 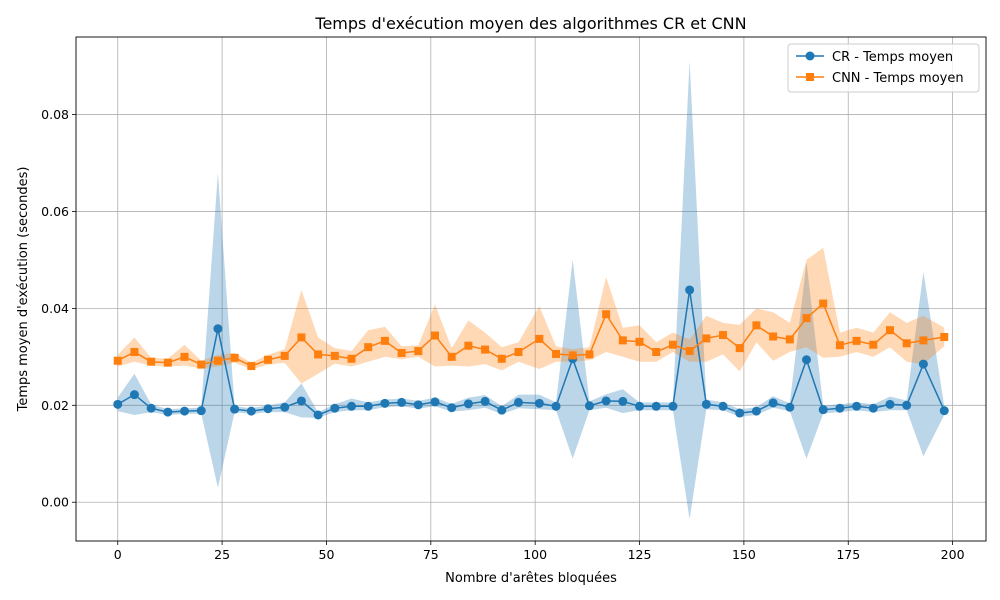 What do you see at coordinates (55, 308) in the screenshot?
I see `y-tick-label: 0.04` at bounding box center [55, 308].